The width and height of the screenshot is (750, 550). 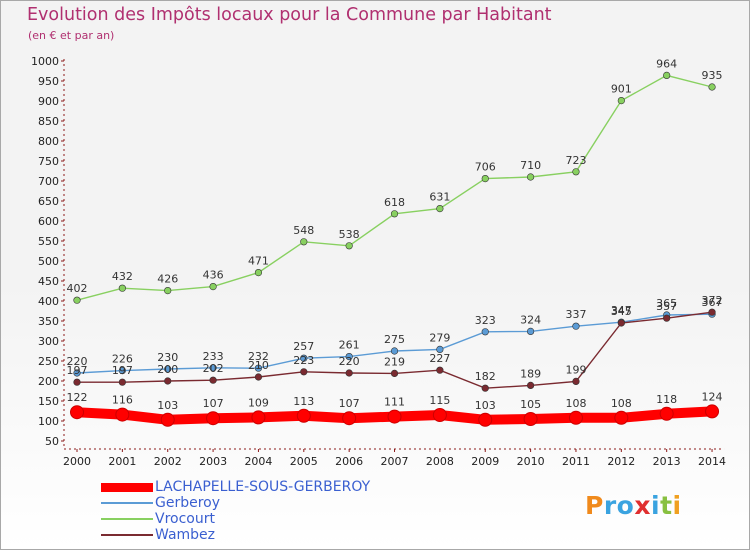 I want to click on data-label: 220, so click(x=349, y=361).